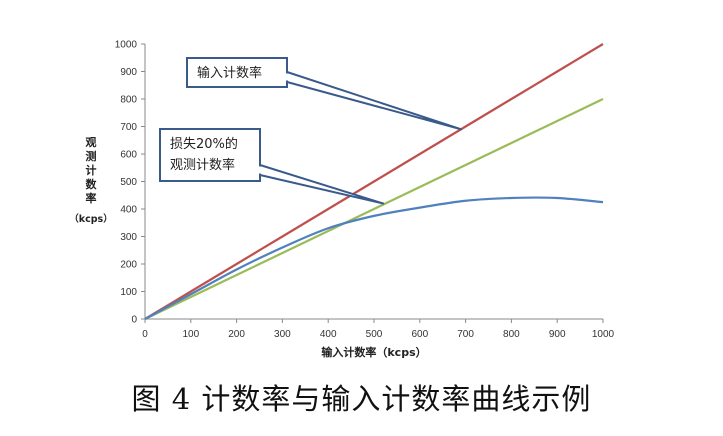  What do you see at coordinates (128, 210) in the screenshot?
I see `y-tick-label: 400` at bounding box center [128, 210].